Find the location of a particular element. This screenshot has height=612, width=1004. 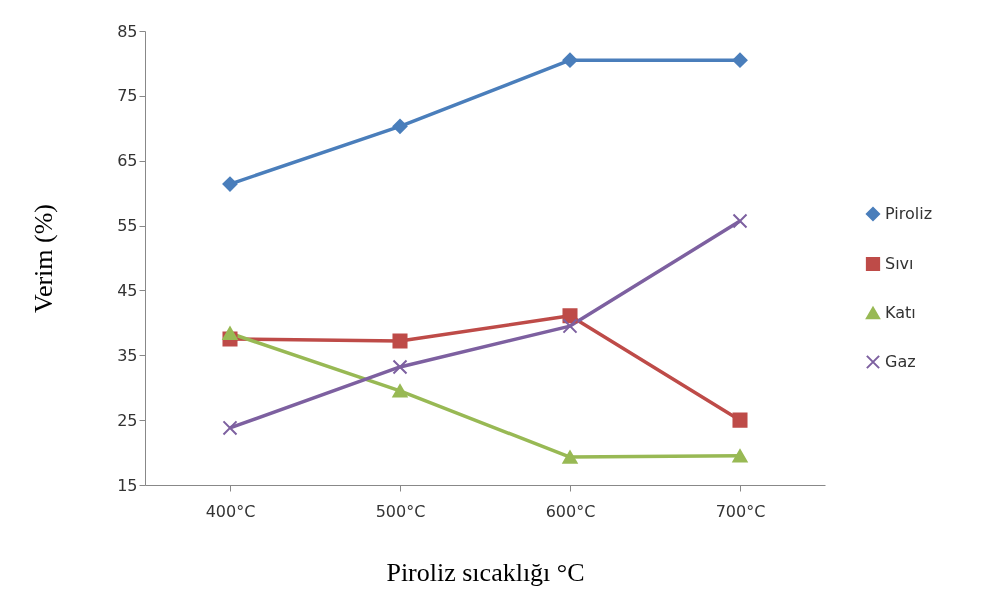

y-tick-label: 55 is located at coordinates (127, 226).